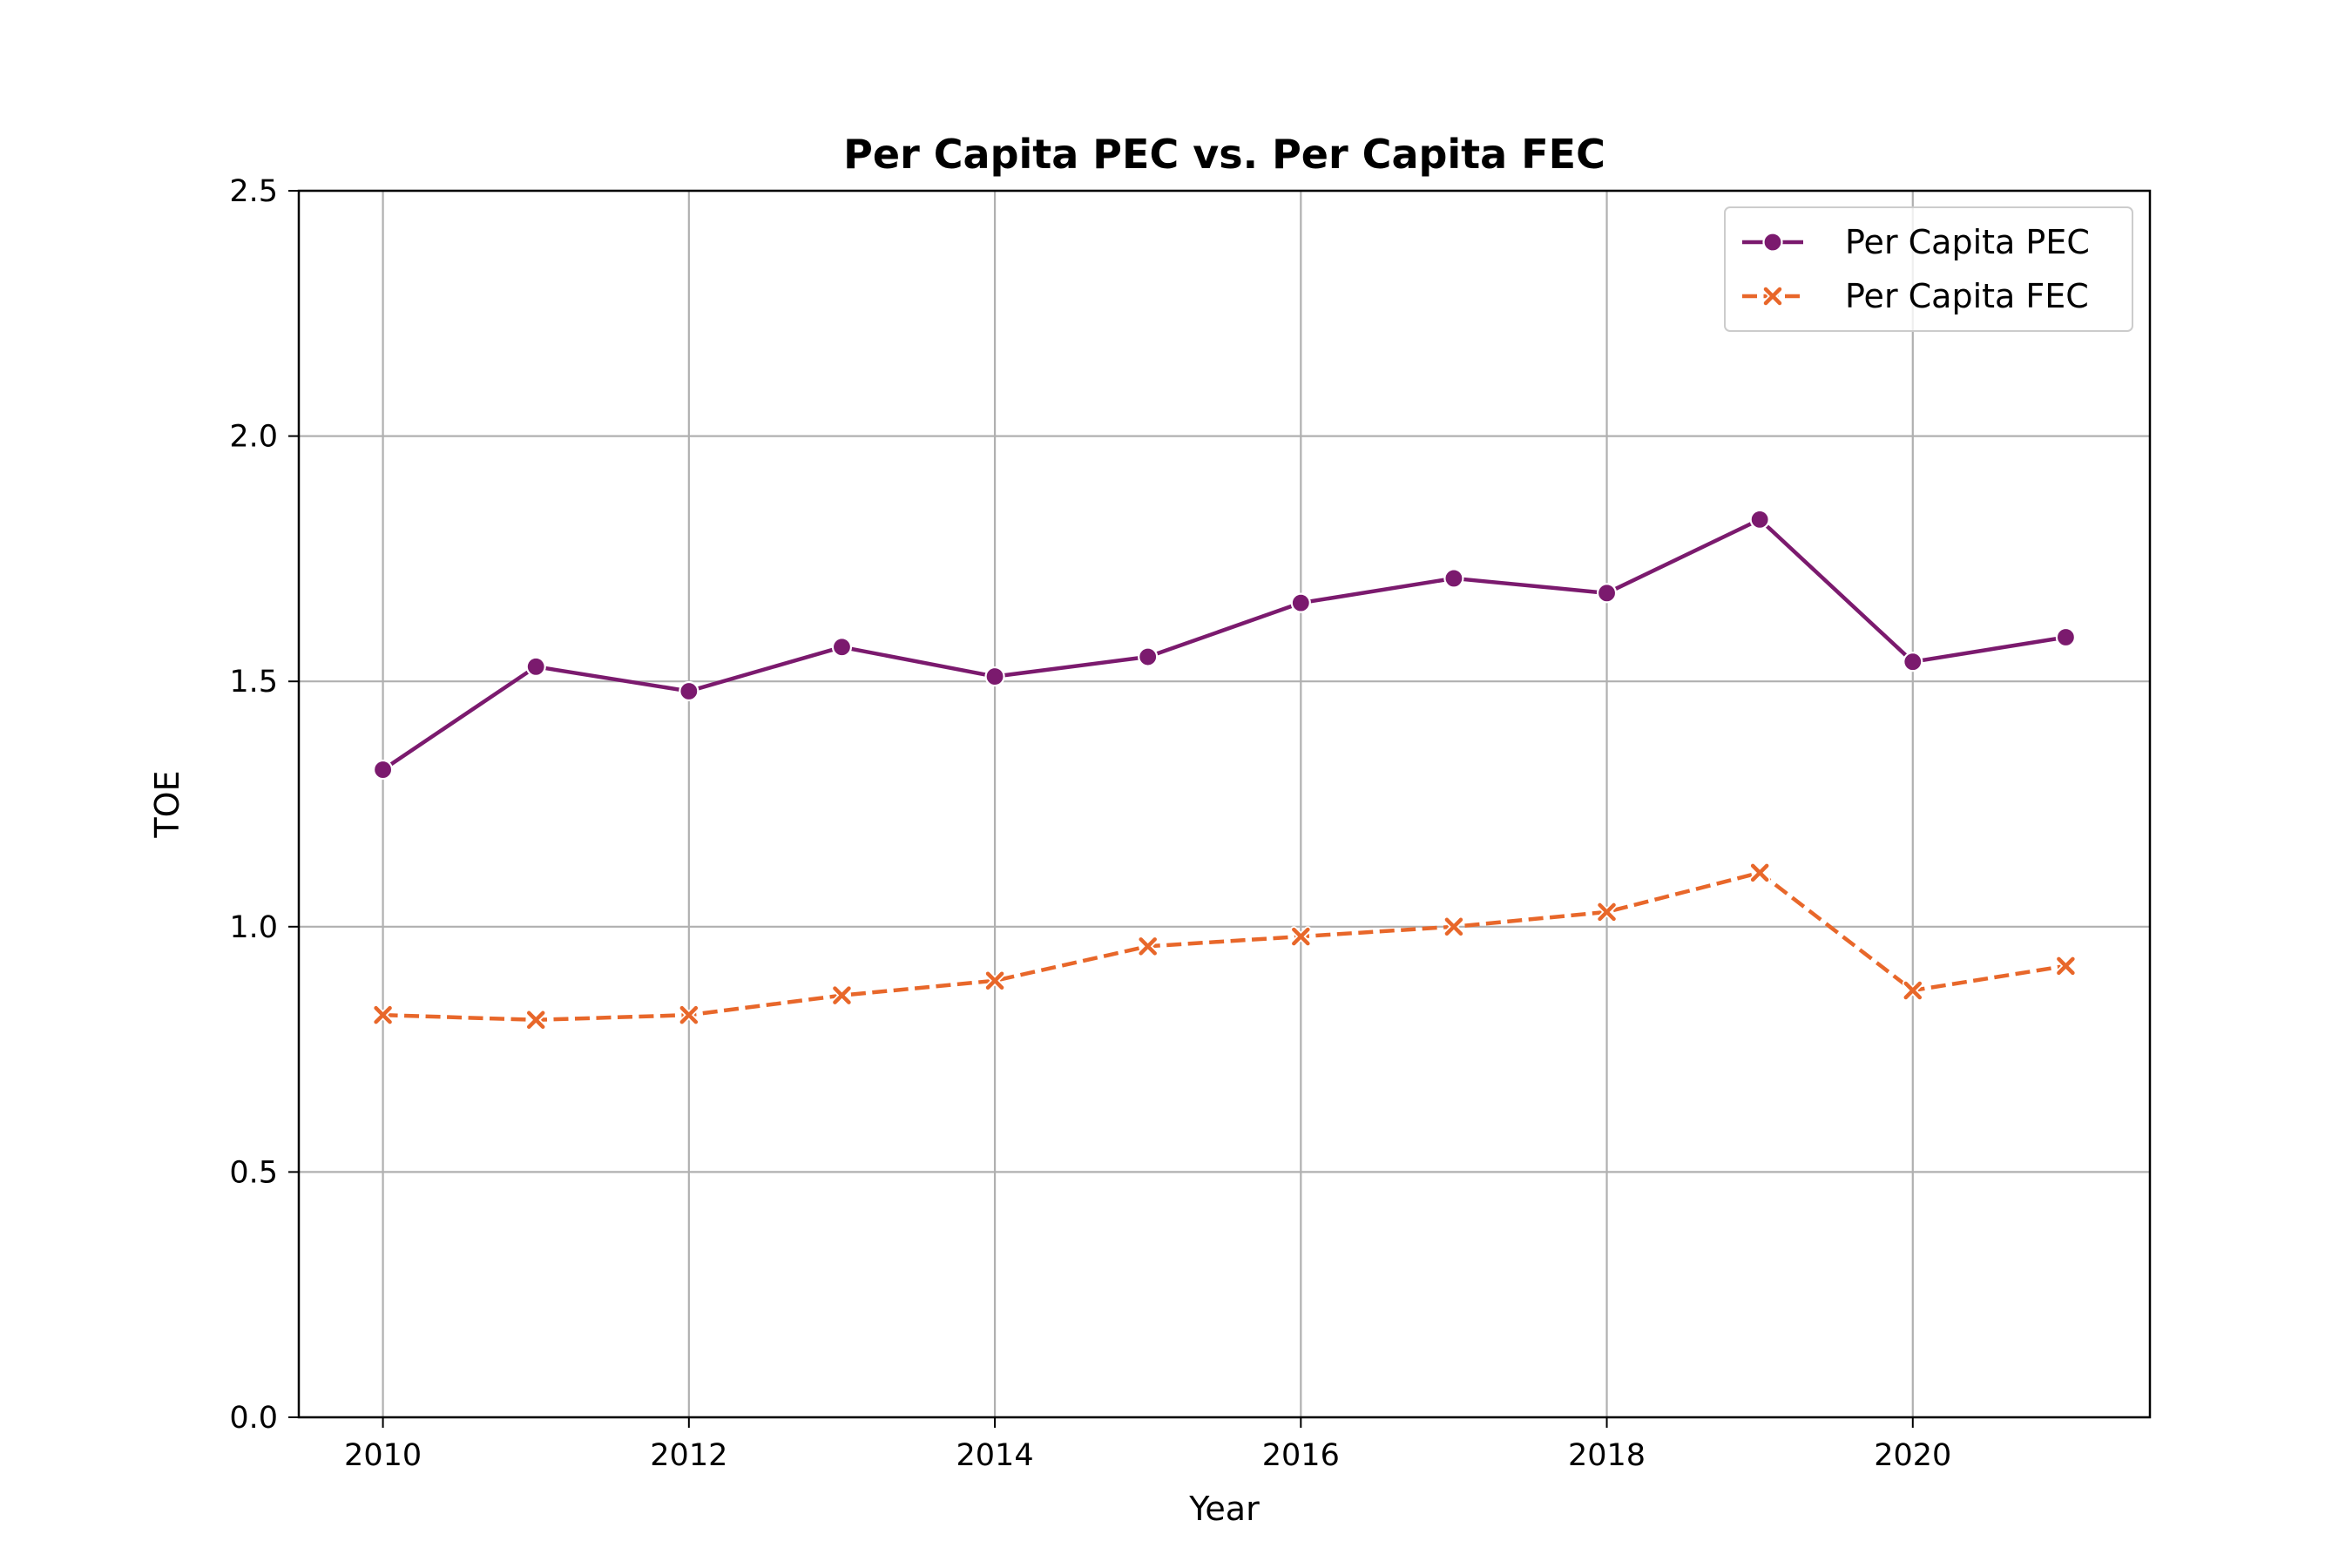 The image size is (2352, 1568). What do you see at coordinates (253, 1172) in the screenshot?
I see `y-tick-label: 0.5` at bounding box center [253, 1172].